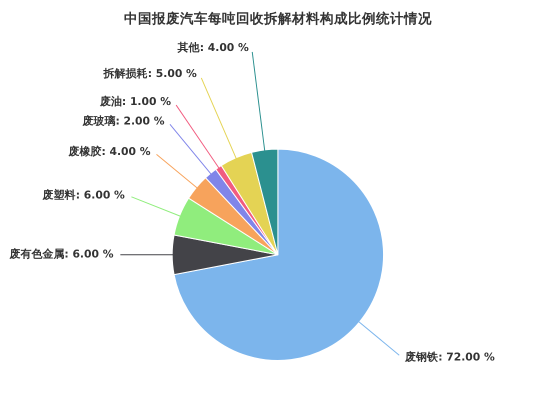 Image resolution: width=544 pixels, height=414 pixels. I want to click on slice-label: 废有色金属: 6.00 %, so click(61, 254).